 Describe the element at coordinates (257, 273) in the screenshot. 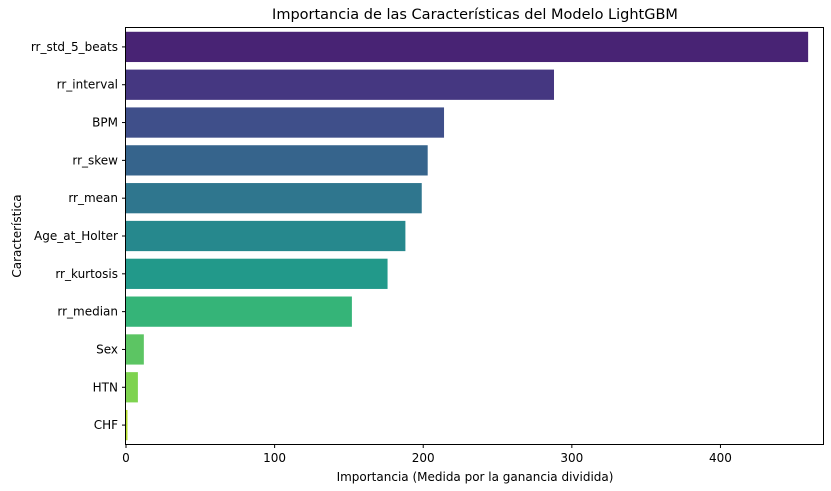

I see `bar-rr_kurtosis` at that location.